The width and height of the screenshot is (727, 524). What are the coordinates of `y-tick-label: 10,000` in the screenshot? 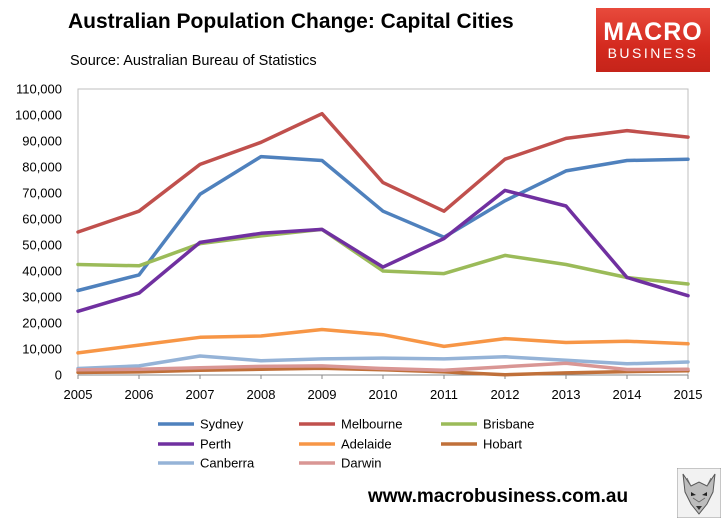 It's located at (42, 349).